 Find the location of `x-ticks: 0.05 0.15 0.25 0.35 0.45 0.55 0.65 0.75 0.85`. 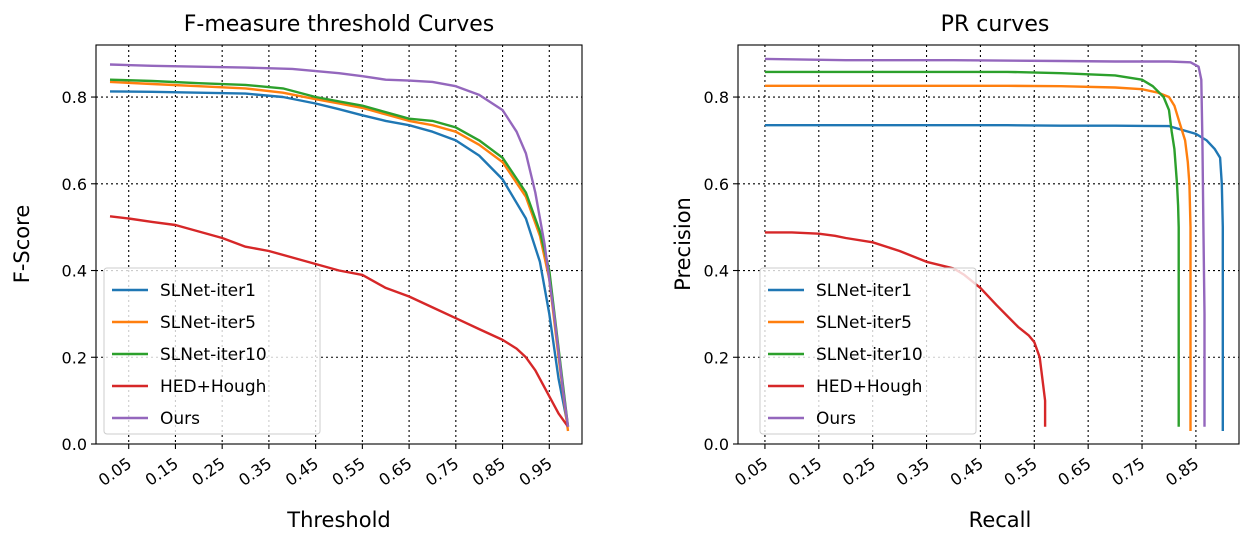

x-ticks: 0.05 0.15 0.25 0.35 0.45 0.55 0.65 0.75 0.85 is located at coordinates (966, 467).